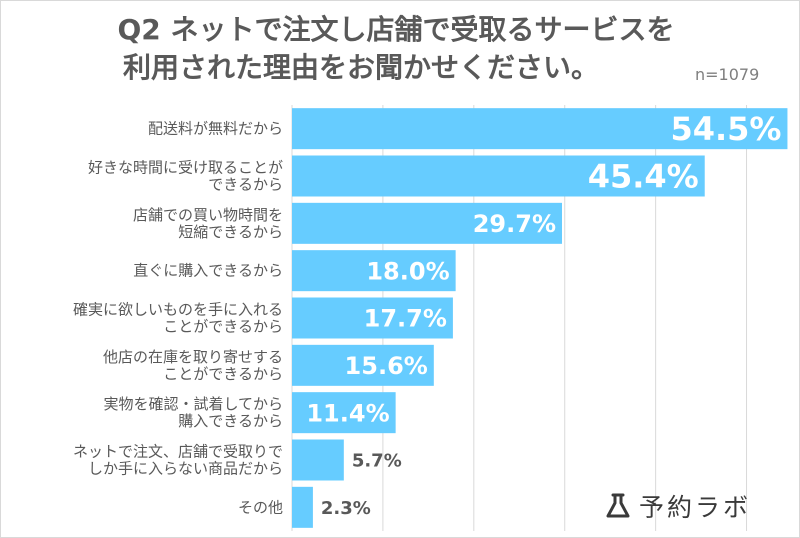 This screenshot has width=800, height=538. Describe the element at coordinates (245, 185) in the screenshot. I see `category-label: できるから` at that location.